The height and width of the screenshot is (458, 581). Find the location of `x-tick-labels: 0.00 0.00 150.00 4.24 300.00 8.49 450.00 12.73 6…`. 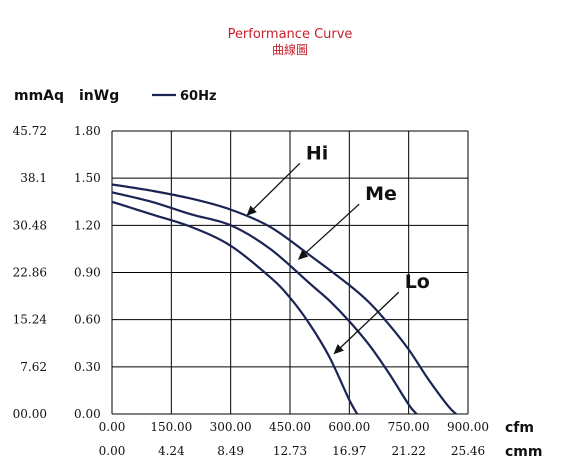

x-tick-labels: 0.00 0.00 150.00 4.24 300.00 8.49 450.00 12.73 6… is located at coordinates (294, 439).